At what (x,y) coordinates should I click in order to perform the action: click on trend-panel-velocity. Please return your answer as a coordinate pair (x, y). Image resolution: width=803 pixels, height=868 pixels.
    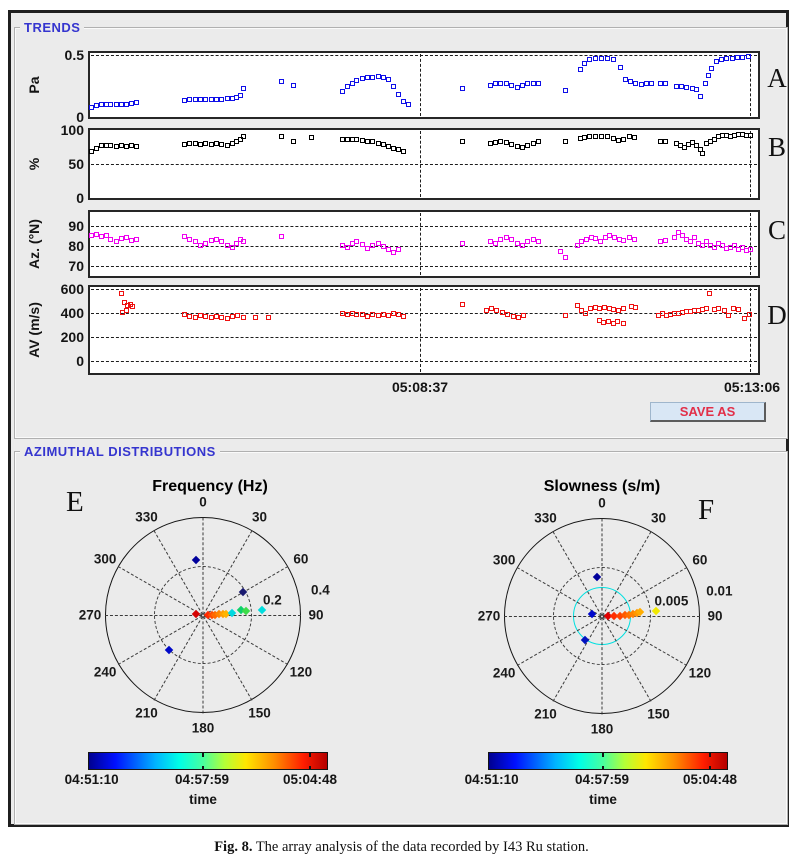
    Looking at the image, I should click on (424, 330).